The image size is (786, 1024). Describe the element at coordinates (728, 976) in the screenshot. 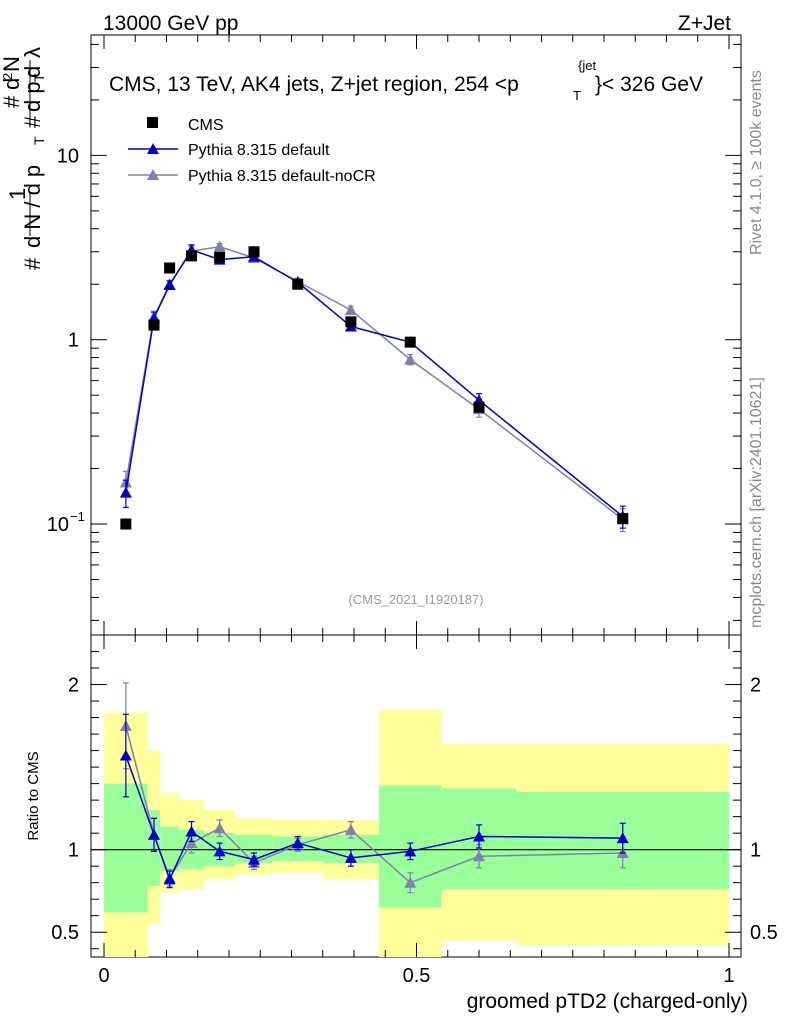

I see `x-tick-label: 1` at that location.